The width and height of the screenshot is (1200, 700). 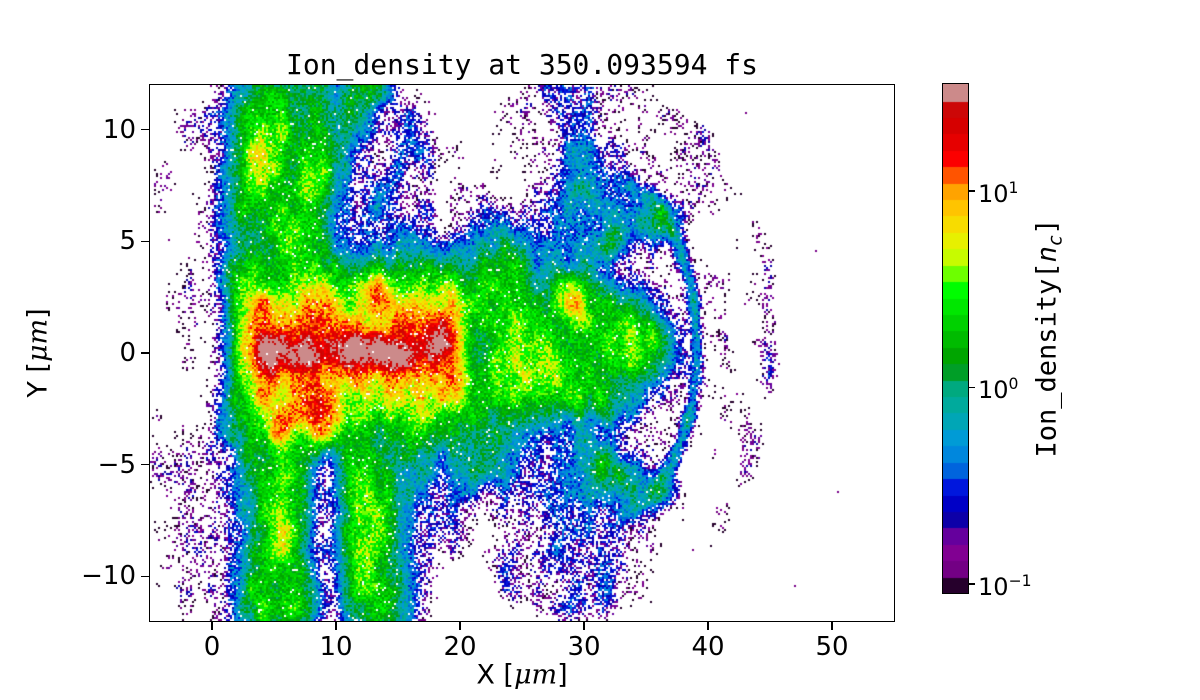 I want to click on colorbar-label-sub: c, so click(x=1055, y=240).